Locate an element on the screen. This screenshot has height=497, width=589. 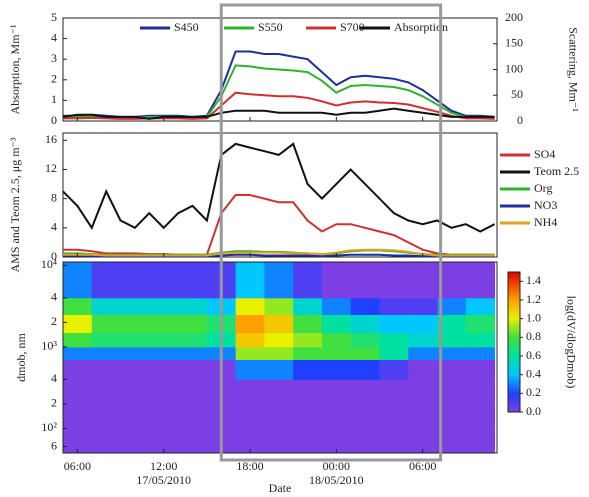
date-label: 17/05/2010 is located at coordinates (163, 480).